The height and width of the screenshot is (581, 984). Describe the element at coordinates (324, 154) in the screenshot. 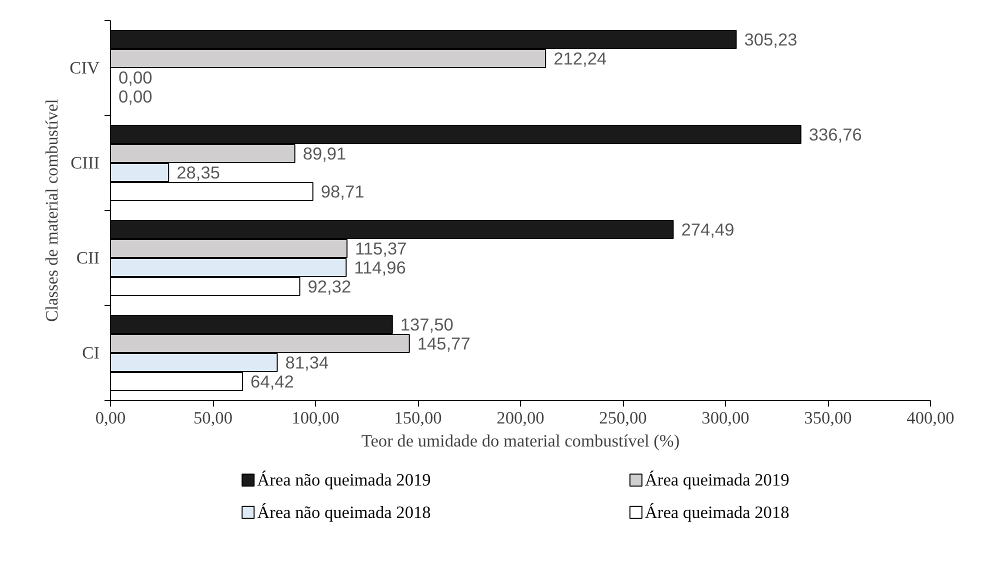

I see `data-label: 89,91` at that location.